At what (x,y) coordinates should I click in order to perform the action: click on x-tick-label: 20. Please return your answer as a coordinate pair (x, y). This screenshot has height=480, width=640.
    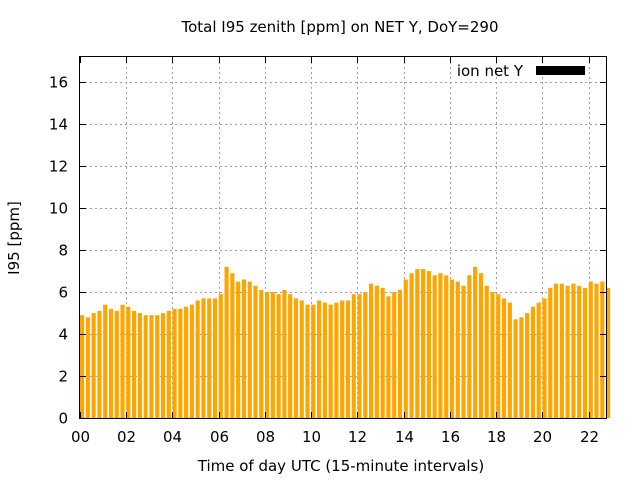
    Looking at the image, I should click on (542, 437).